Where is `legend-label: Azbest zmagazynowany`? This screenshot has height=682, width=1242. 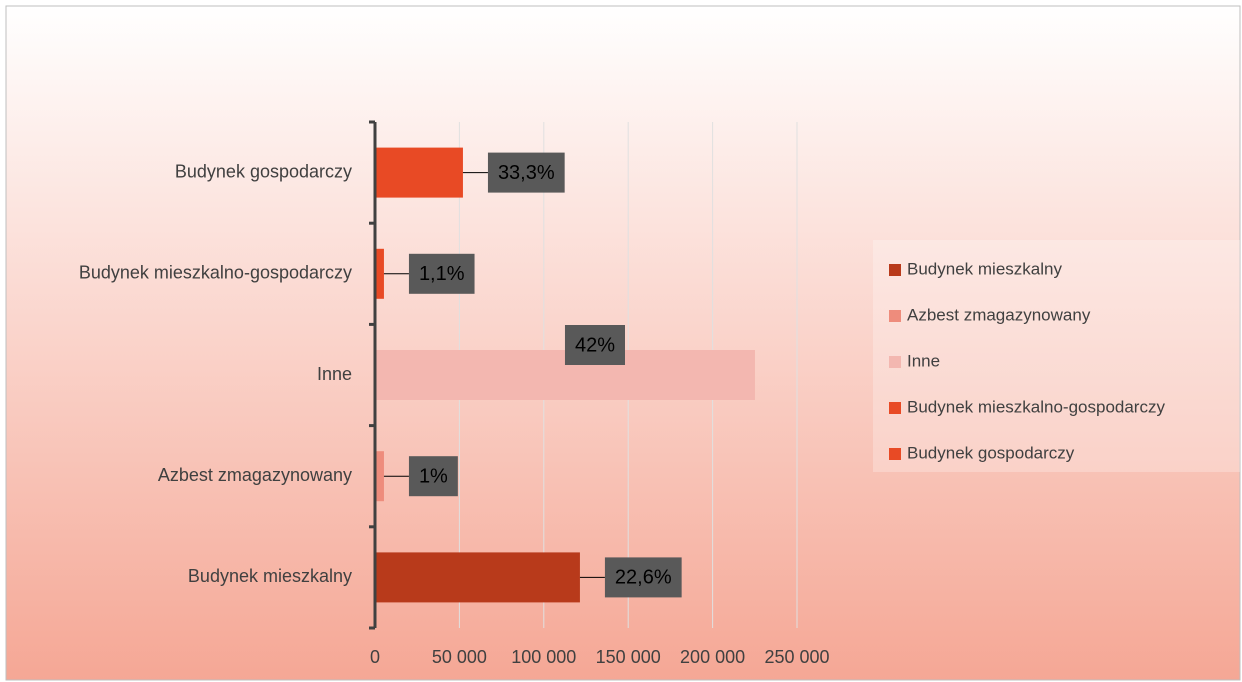 legend-label: Azbest zmagazynowany is located at coordinates (999, 314).